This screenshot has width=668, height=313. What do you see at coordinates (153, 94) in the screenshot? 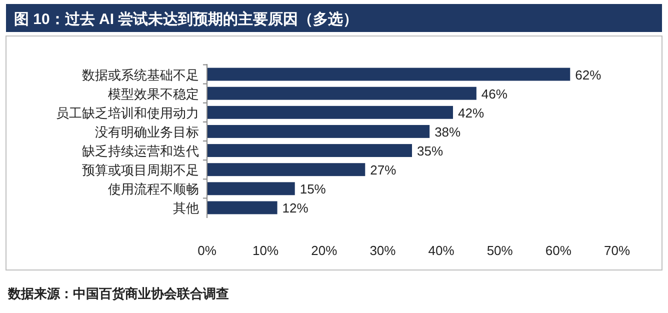
I see `y-tick-label: 模型效果不稳定` at bounding box center [153, 94].